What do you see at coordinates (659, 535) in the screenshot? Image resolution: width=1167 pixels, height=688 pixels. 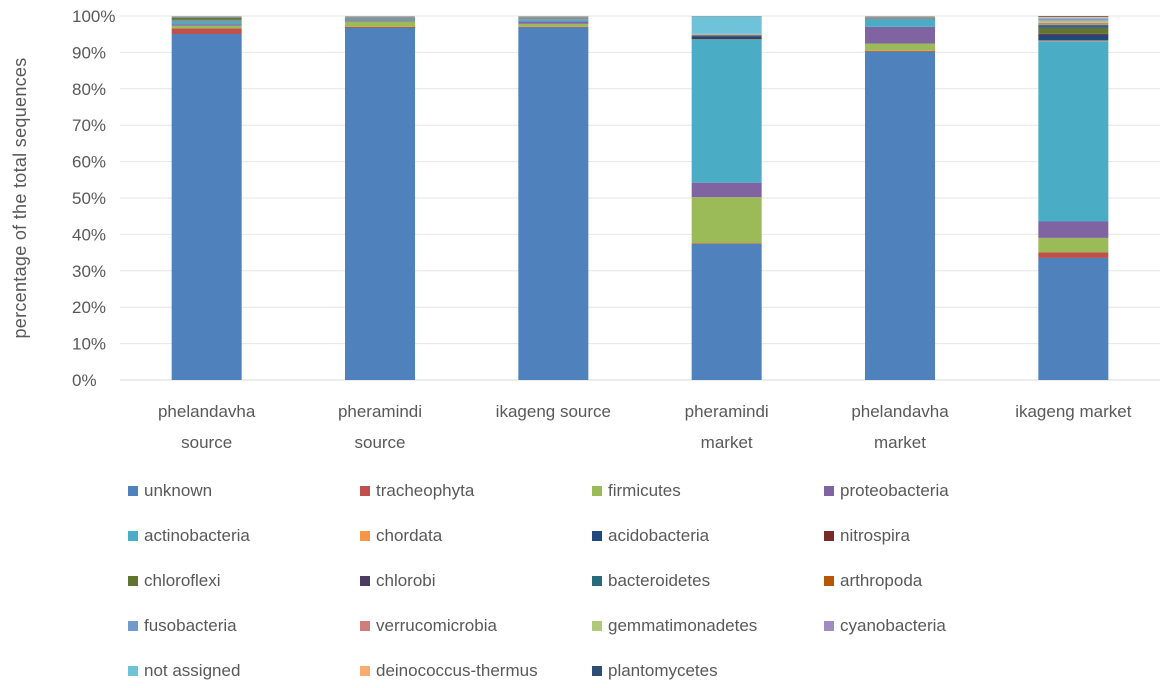 I see `legend-label: acidobacteria` at bounding box center [659, 535].